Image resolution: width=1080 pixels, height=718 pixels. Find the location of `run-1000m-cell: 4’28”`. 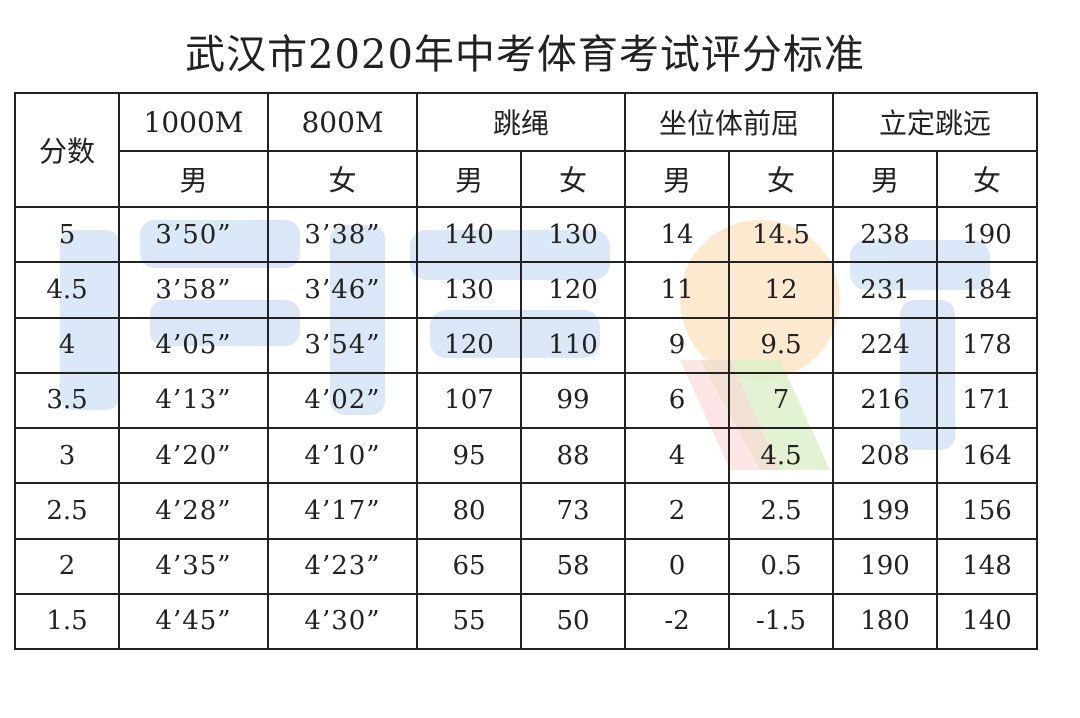

run-1000m-cell: 4’28” is located at coordinates (193, 511).